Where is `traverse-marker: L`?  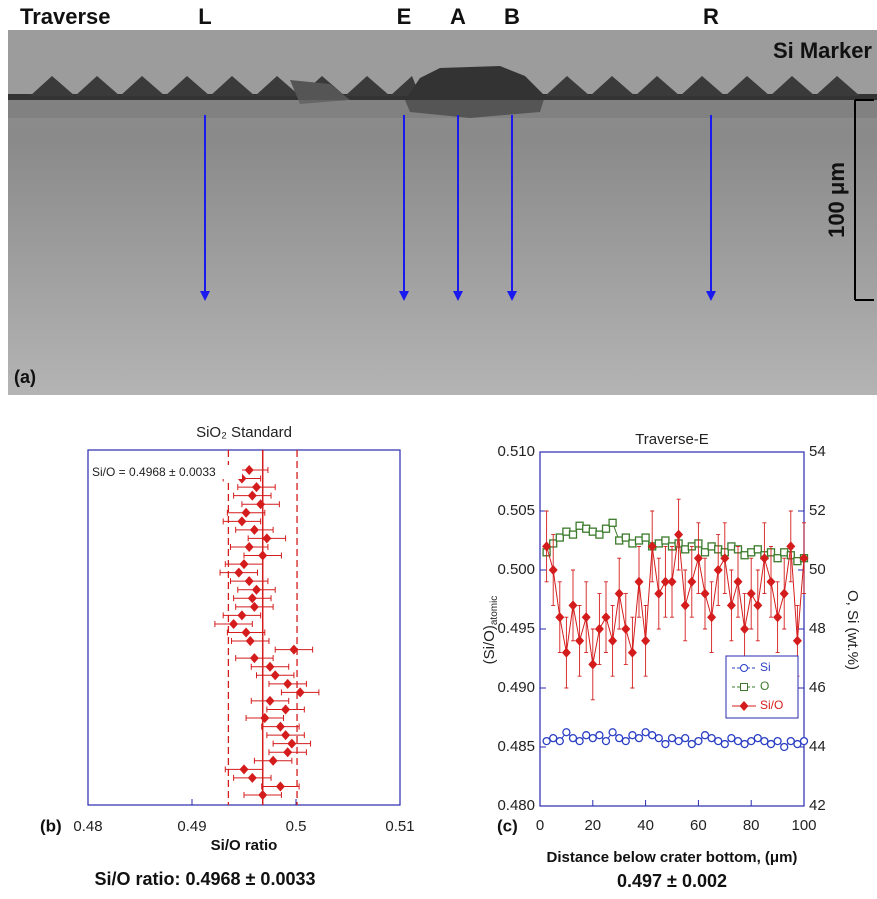 traverse-marker: L is located at coordinates (204, 16).